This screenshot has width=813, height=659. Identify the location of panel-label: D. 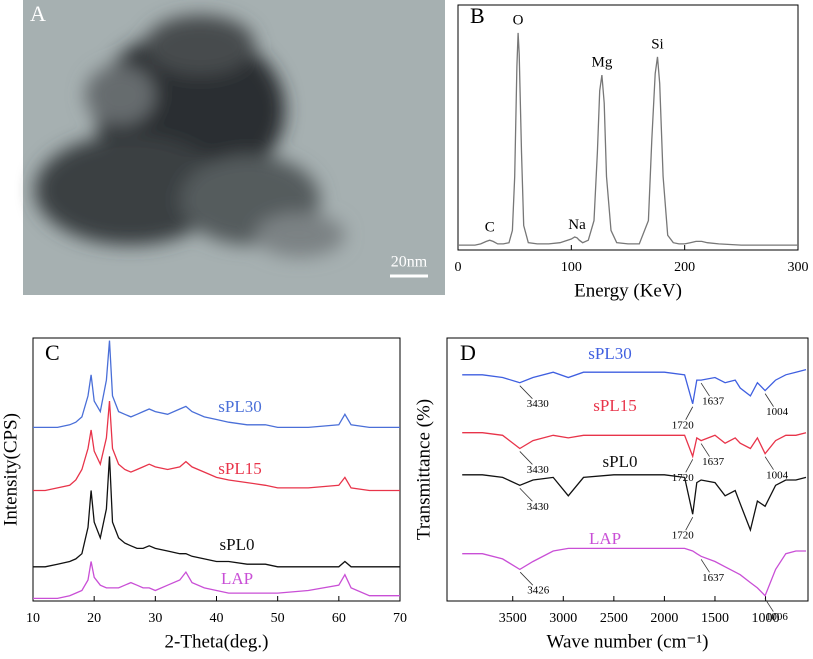
(468, 352).